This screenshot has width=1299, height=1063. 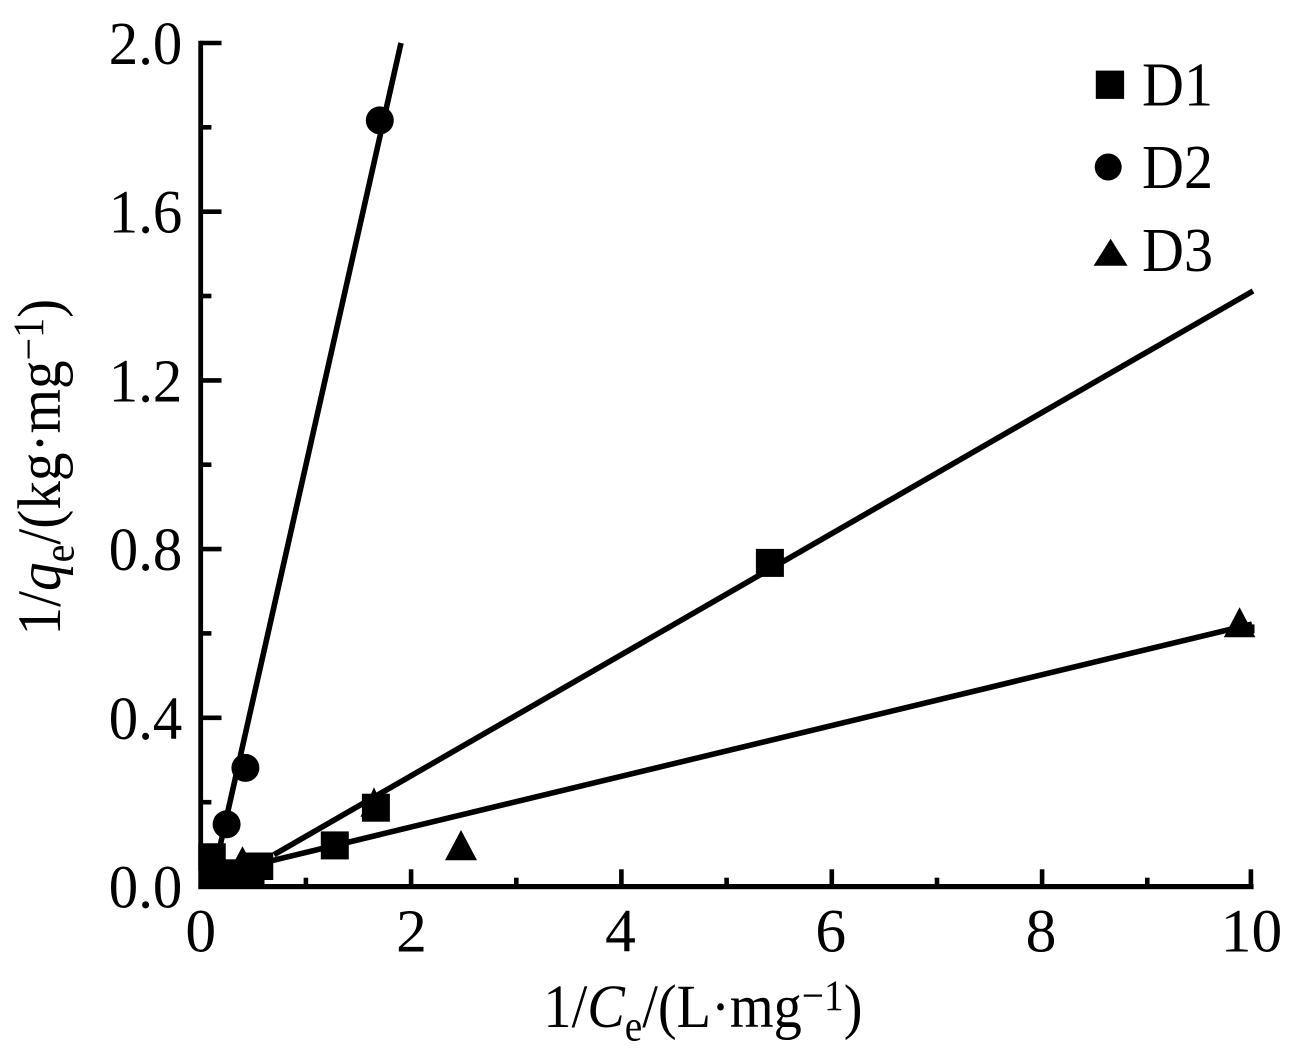 I want to click on svg-text: 2, so click(x=411, y=932).